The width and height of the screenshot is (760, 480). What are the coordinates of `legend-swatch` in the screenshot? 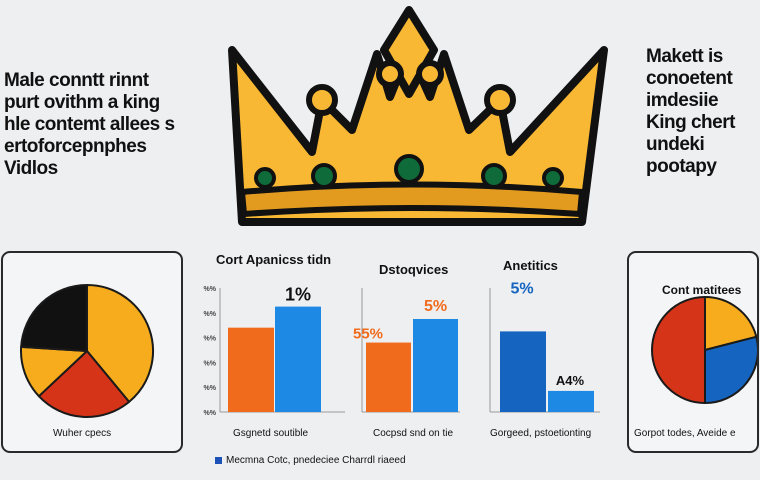 It's located at (218, 460).